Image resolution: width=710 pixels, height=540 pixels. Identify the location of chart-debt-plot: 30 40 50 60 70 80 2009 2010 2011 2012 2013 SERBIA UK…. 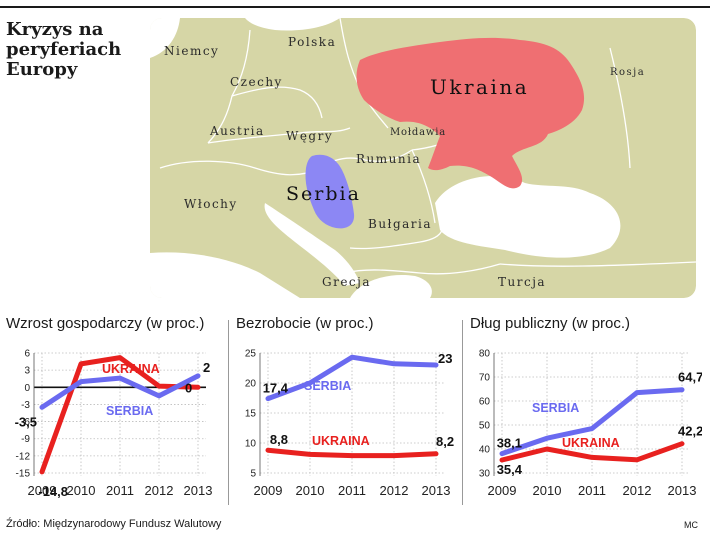
(590, 424).